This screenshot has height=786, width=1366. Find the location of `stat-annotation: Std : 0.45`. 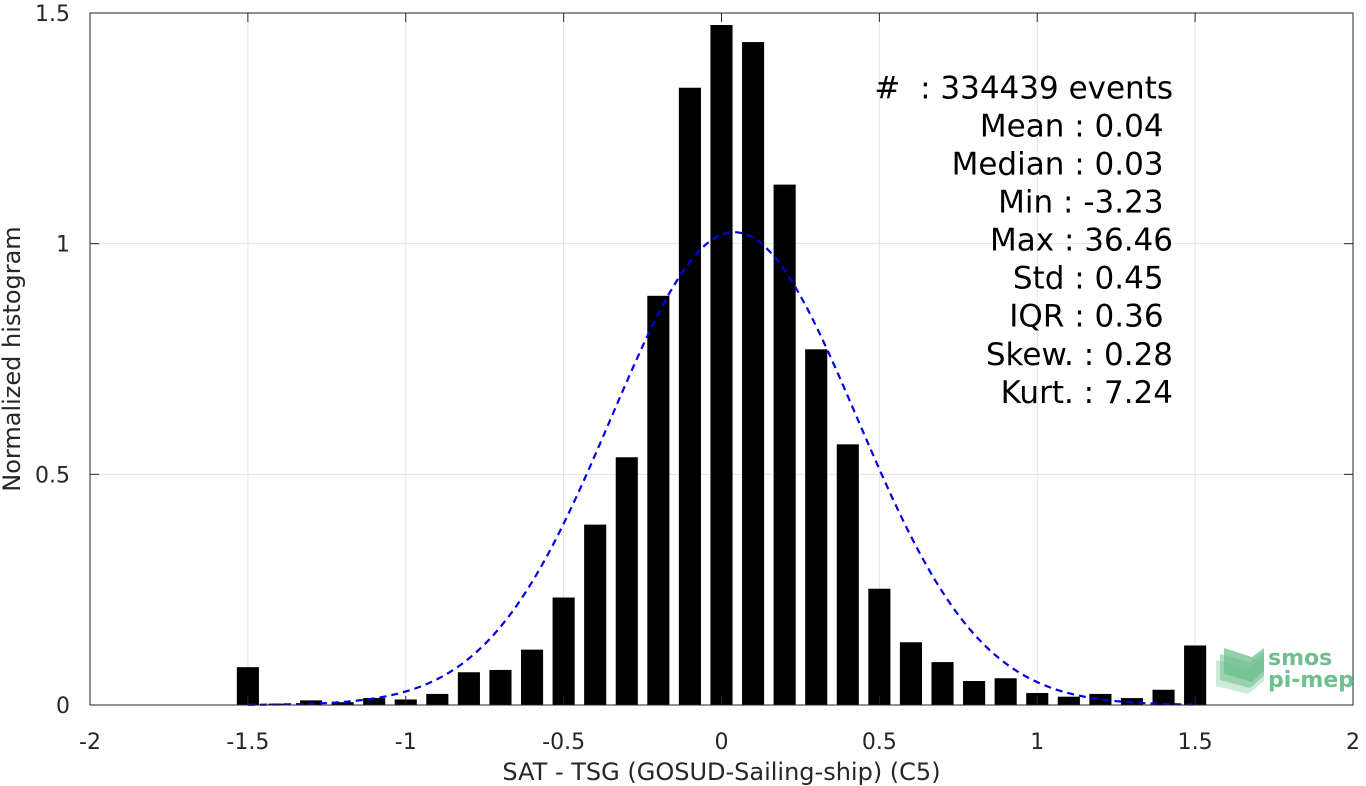

stat-annotation: Std : 0.45 is located at coordinates (1088, 279).